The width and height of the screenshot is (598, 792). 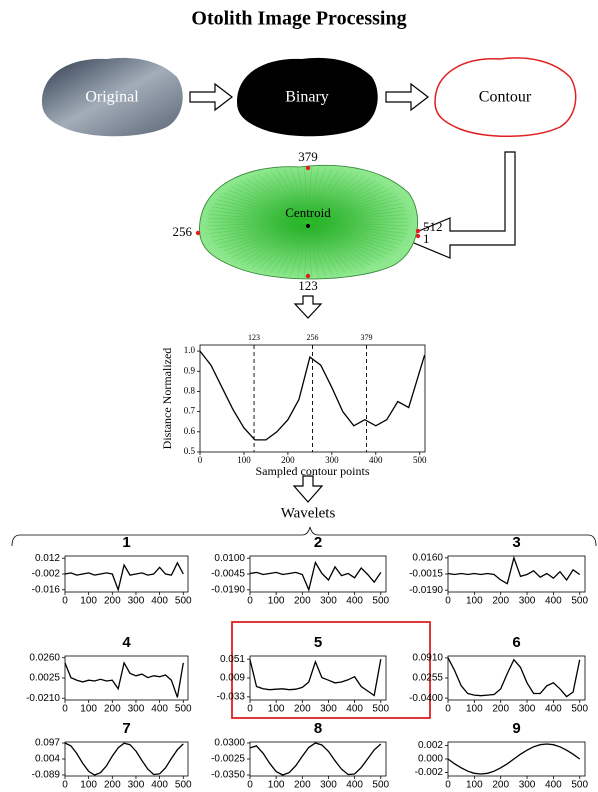 What do you see at coordinates (308, 513) in the screenshot?
I see `wavelets-label: Wavelets` at bounding box center [308, 513].